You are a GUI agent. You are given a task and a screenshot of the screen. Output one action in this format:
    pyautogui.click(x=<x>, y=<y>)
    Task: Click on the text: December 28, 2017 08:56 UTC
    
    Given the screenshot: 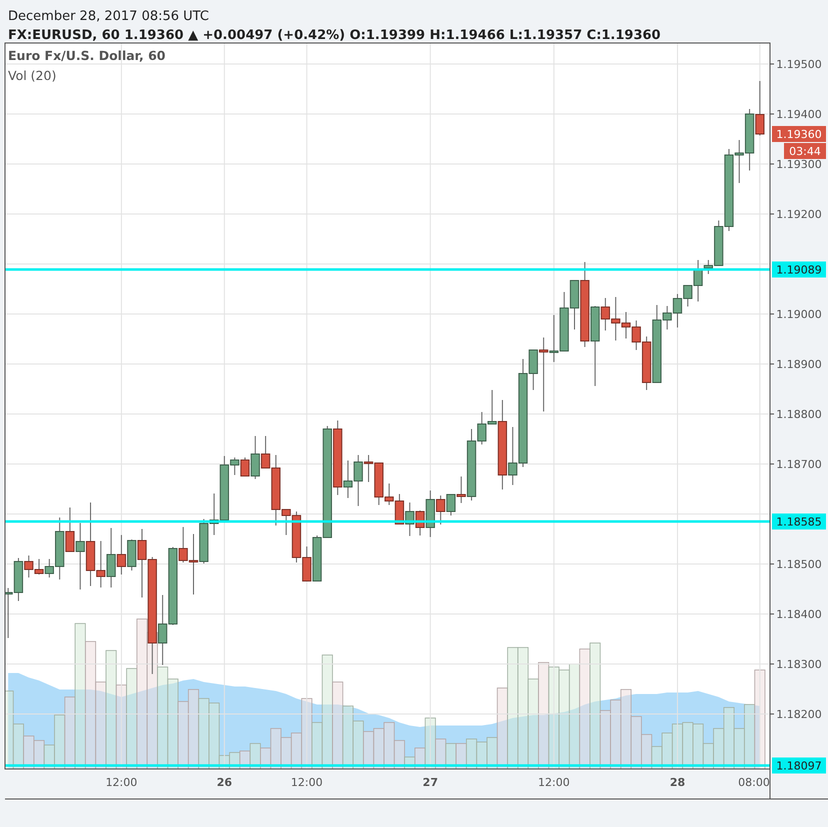 What is the action you would take?
    pyautogui.click(x=108, y=16)
    